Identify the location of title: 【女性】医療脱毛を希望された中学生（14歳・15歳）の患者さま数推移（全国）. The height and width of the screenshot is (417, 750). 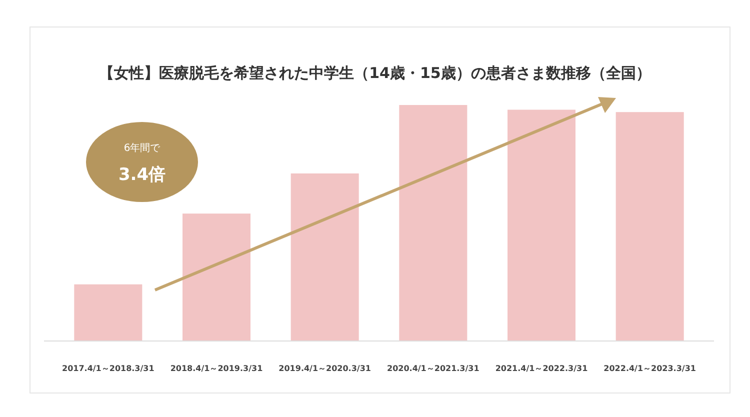
(375, 73).